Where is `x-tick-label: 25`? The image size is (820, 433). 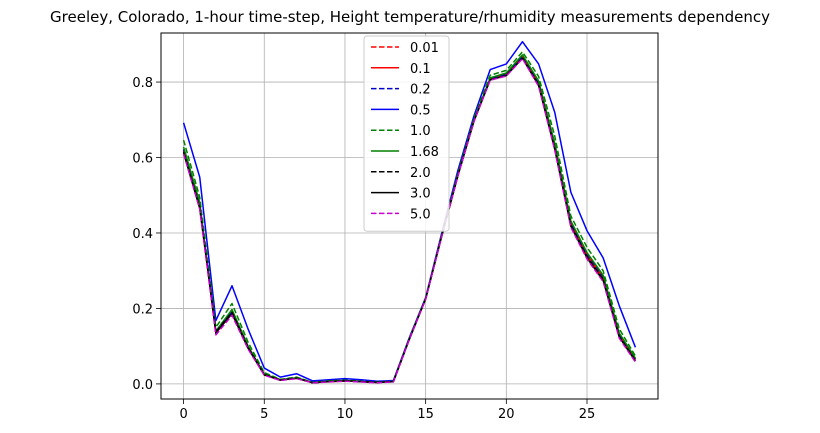 x-tick-label: 25 is located at coordinates (587, 414).